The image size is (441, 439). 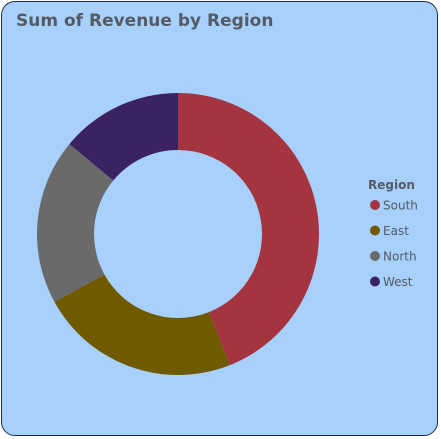 I want to click on legend-marker-south, so click(x=375, y=205).